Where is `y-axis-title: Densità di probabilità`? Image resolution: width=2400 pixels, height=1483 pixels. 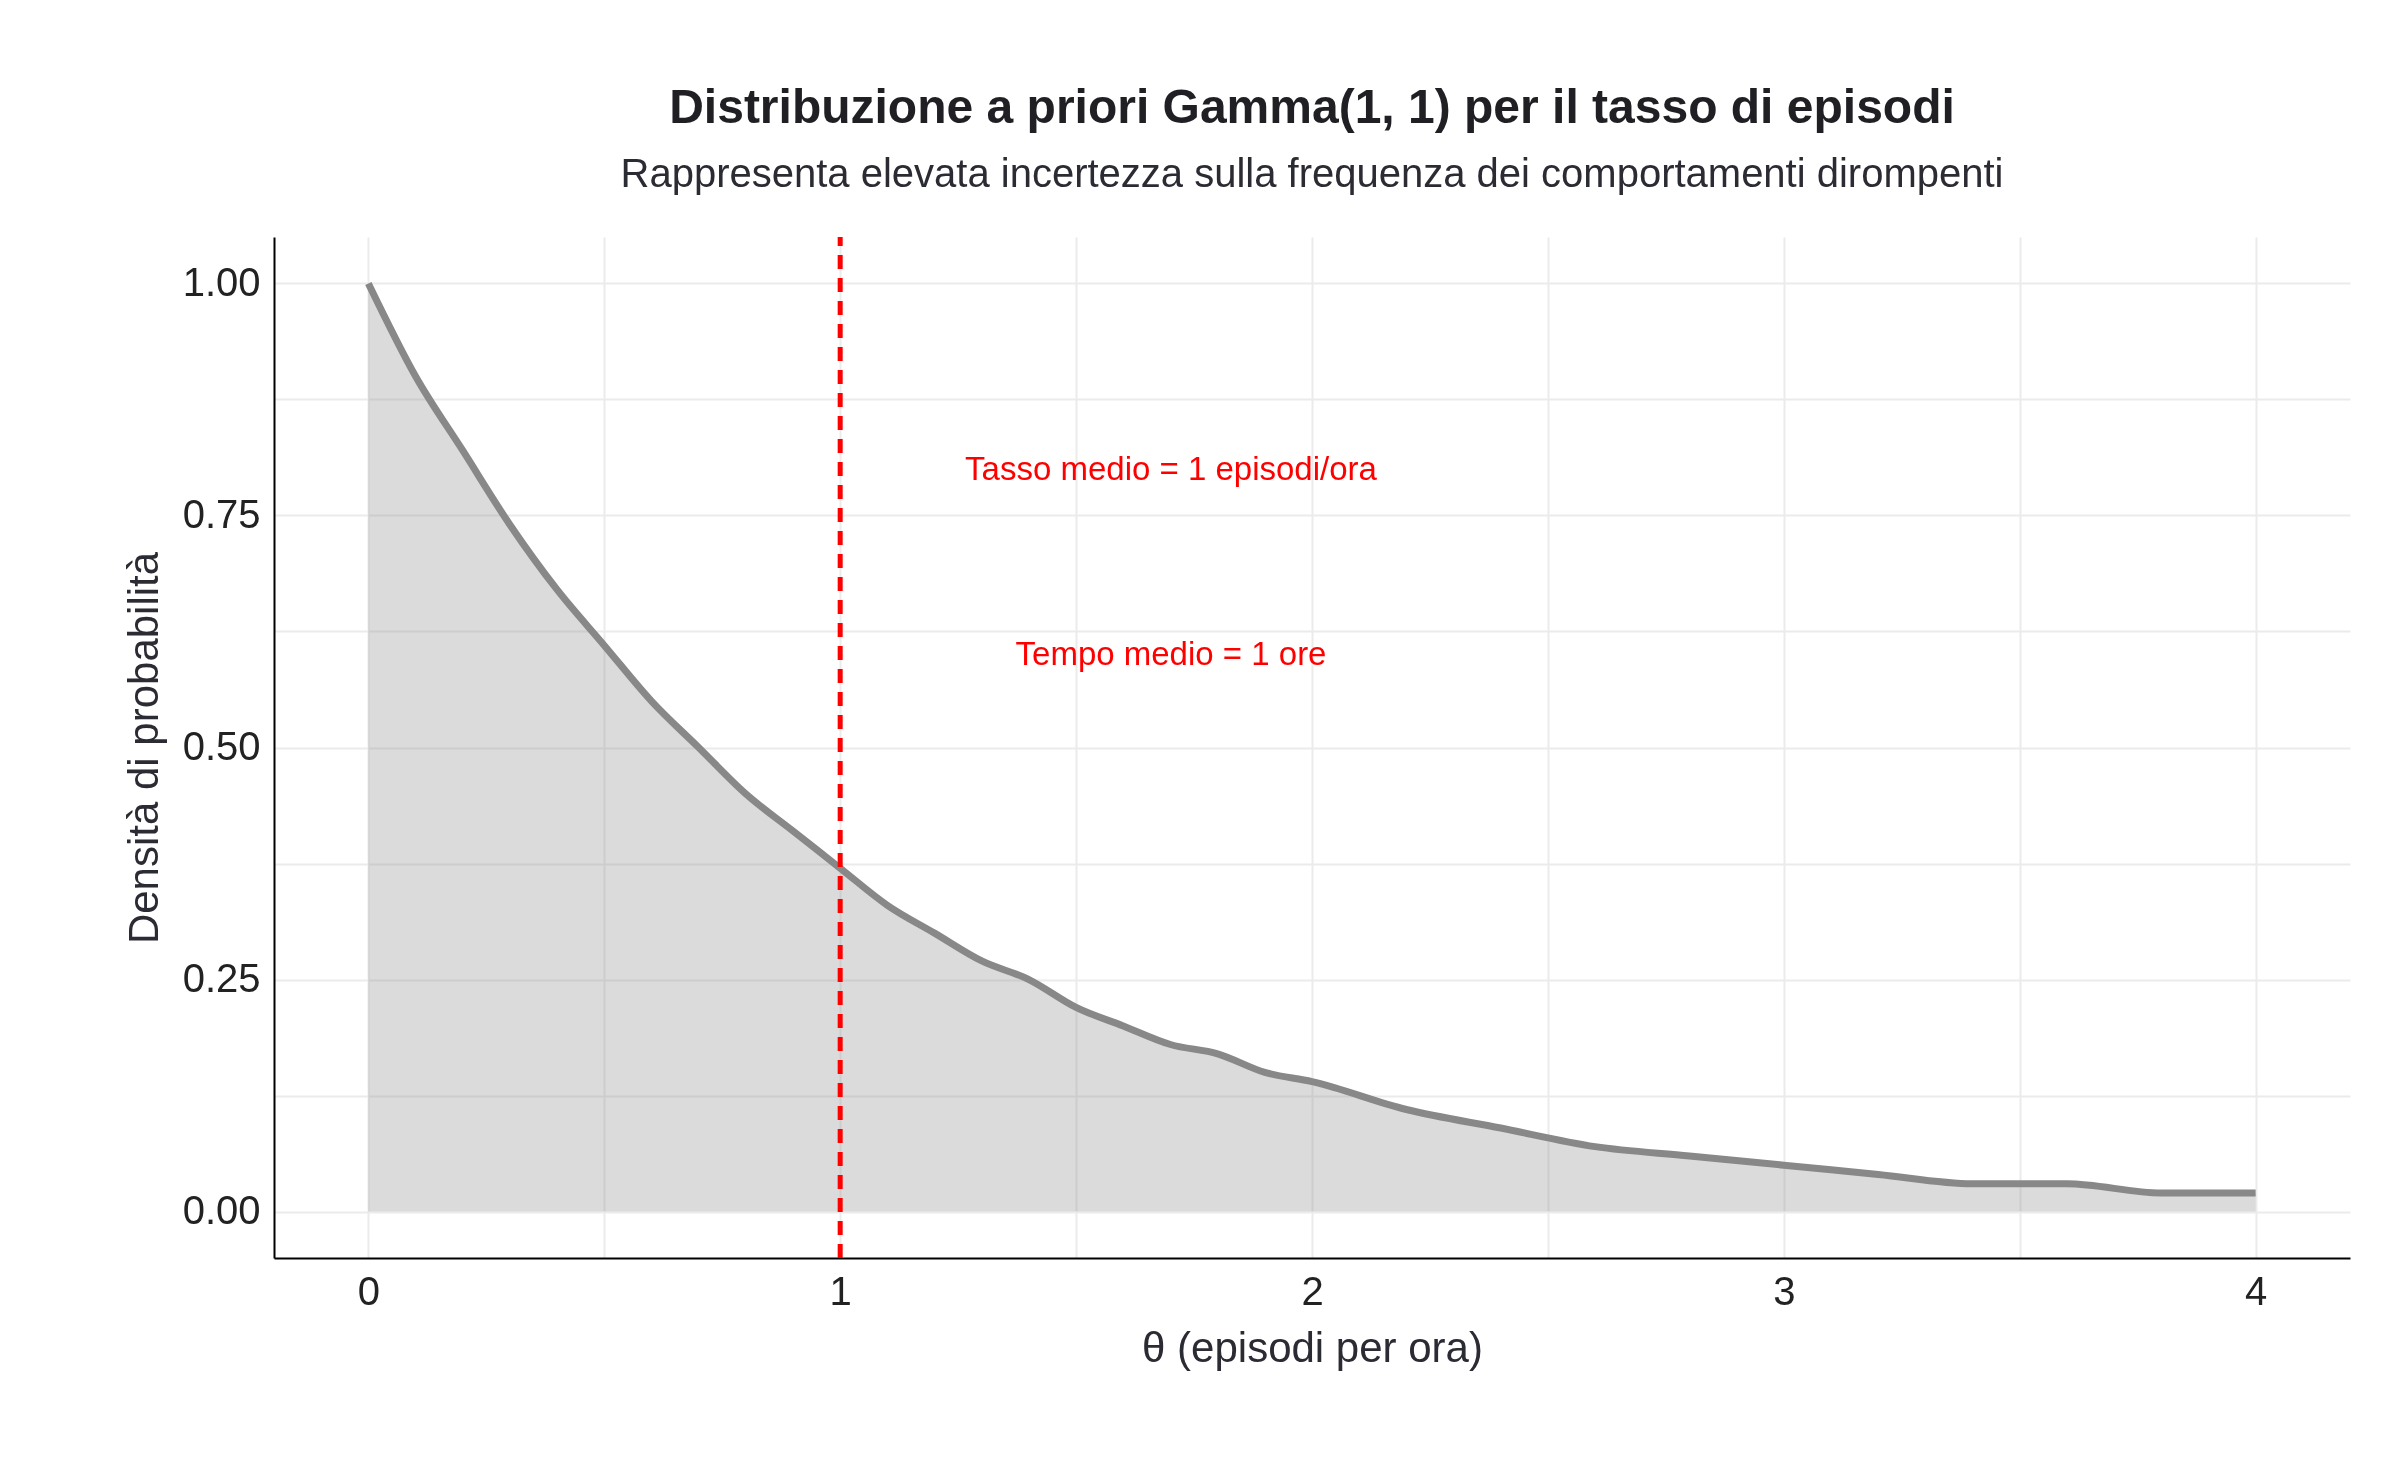
y-axis-title: Densità di probabilità is located at coordinates (143, 748).